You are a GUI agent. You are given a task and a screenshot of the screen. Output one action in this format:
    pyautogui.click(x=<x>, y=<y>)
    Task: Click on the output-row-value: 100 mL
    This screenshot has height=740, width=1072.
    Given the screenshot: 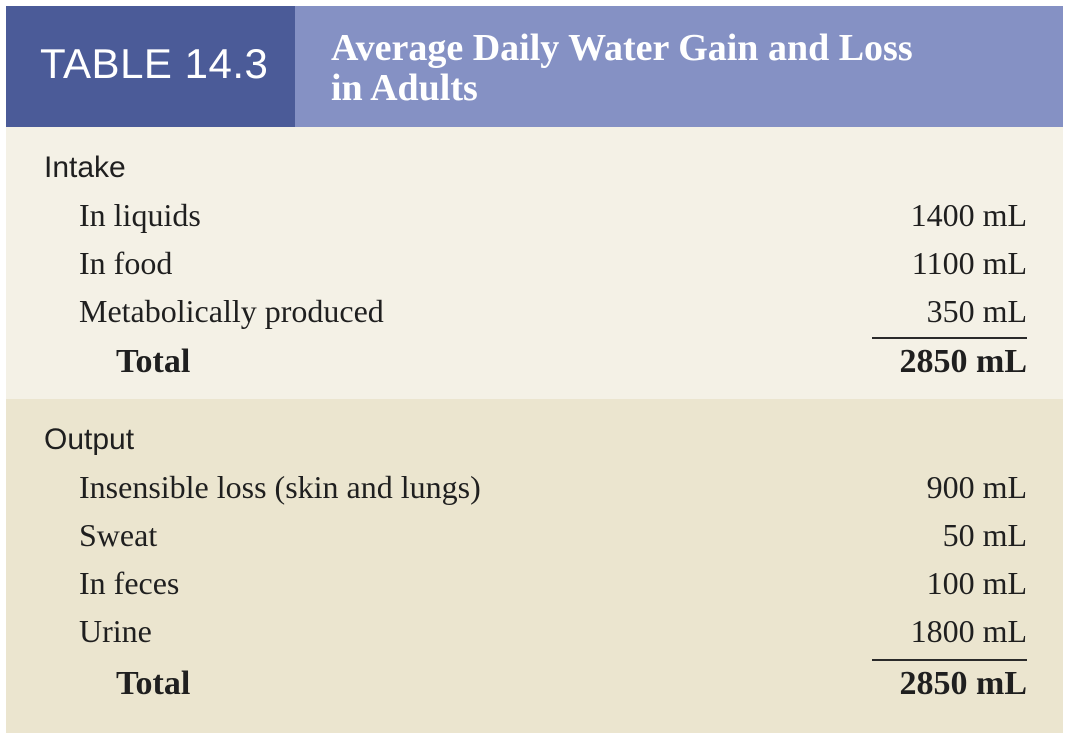 What is the action you would take?
    pyautogui.click(x=976, y=583)
    